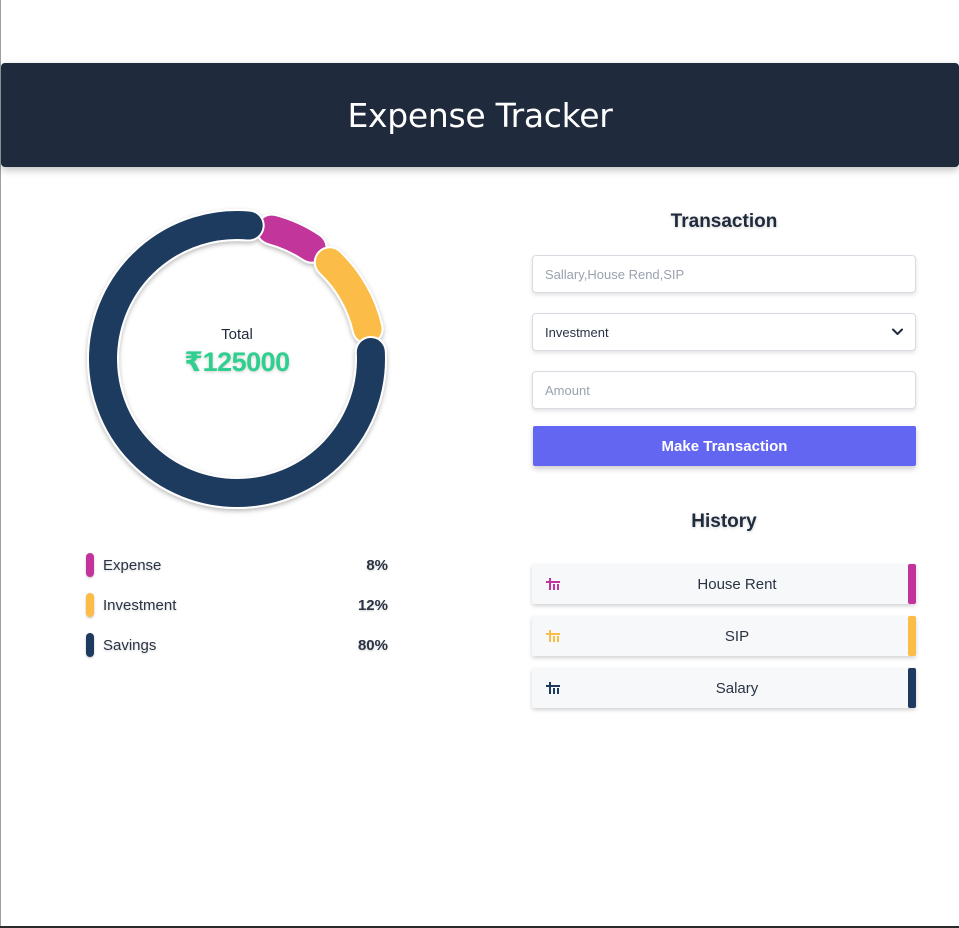 The height and width of the screenshot is (928, 959). I want to click on donut-chart-svg, so click(237, 359).